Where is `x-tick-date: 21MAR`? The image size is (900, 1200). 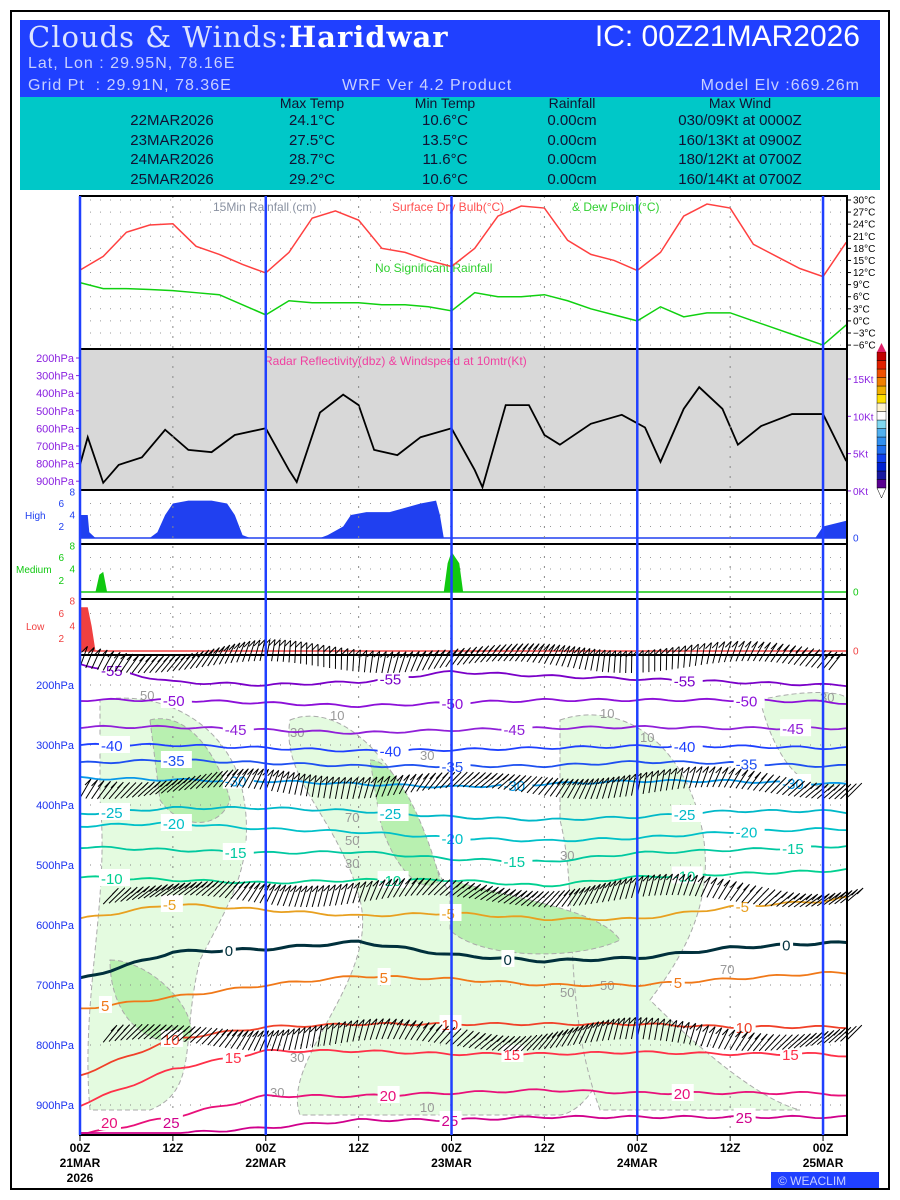 x-tick-date: 21MAR is located at coordinates (80, 1163).